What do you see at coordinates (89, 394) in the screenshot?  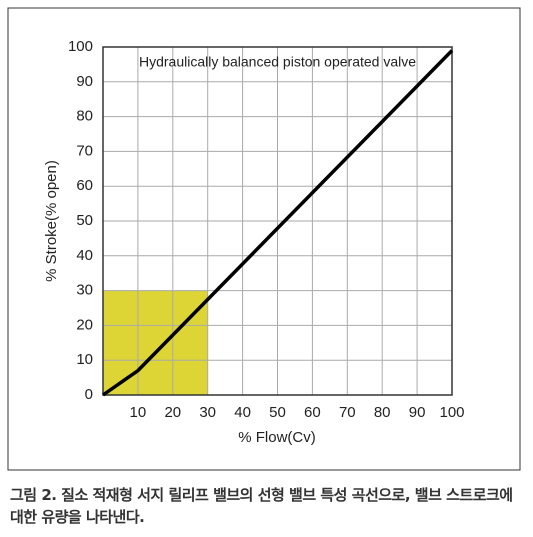 I see `y-tick-label: 0` at bounding box center [89, 394].